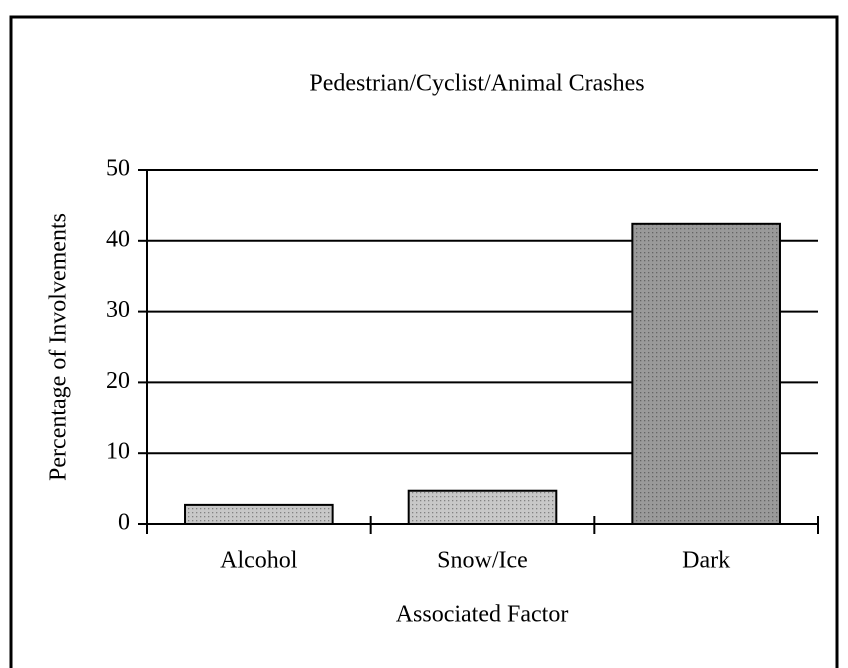 The height and width of the screenshot is (668, 848). Describe the element at coordinates (118, 452) in the screenshot. I see `y-tick-label: 10` at that location.